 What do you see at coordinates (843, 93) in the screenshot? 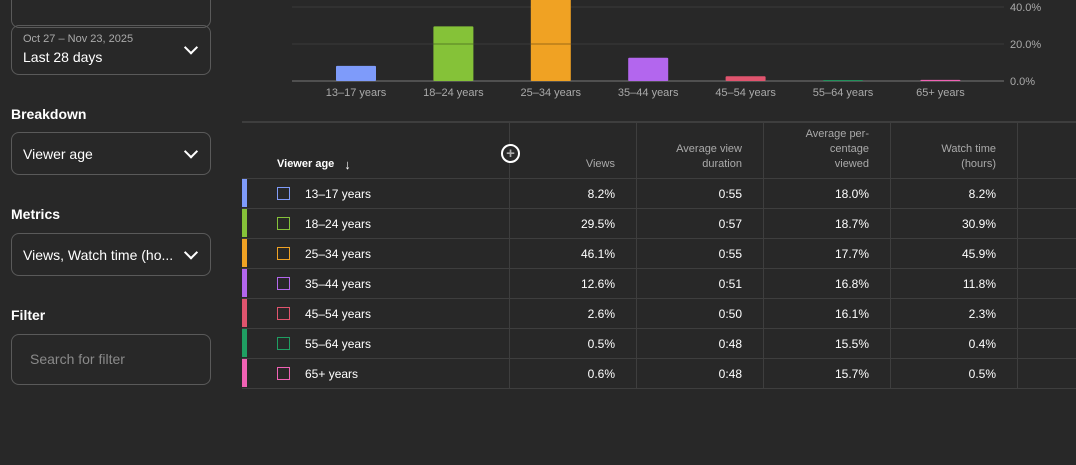
I see `x-tick-label: 55–64 years` at bounding box center [843, 93].